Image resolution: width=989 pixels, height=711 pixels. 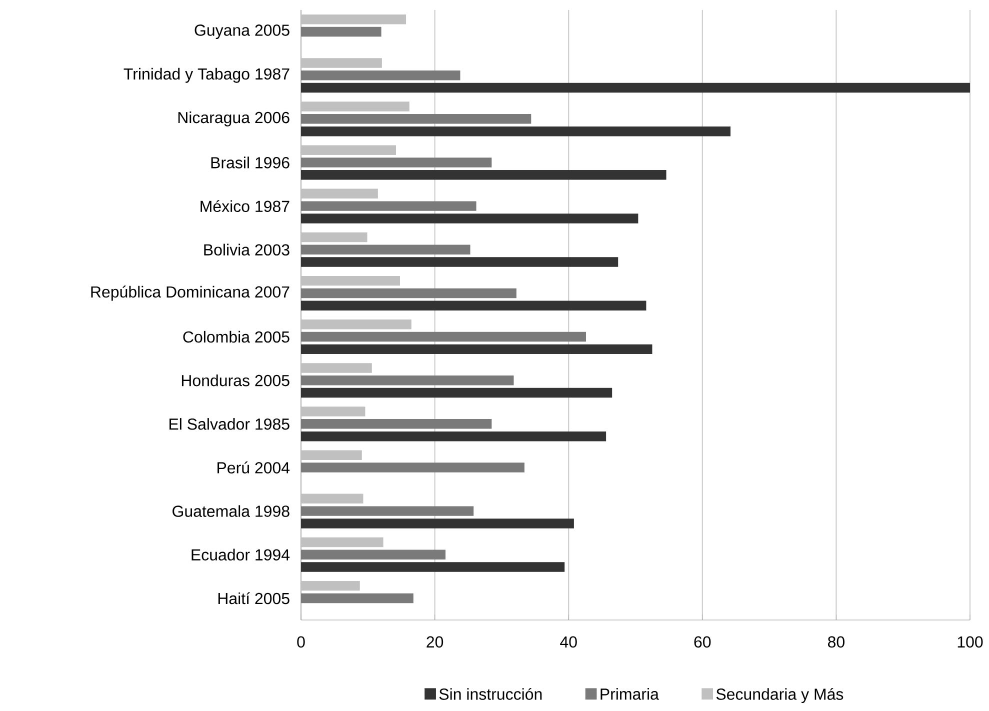 I want to click on y-tick-label: Brasil 1996, so click(x=250, y=162).